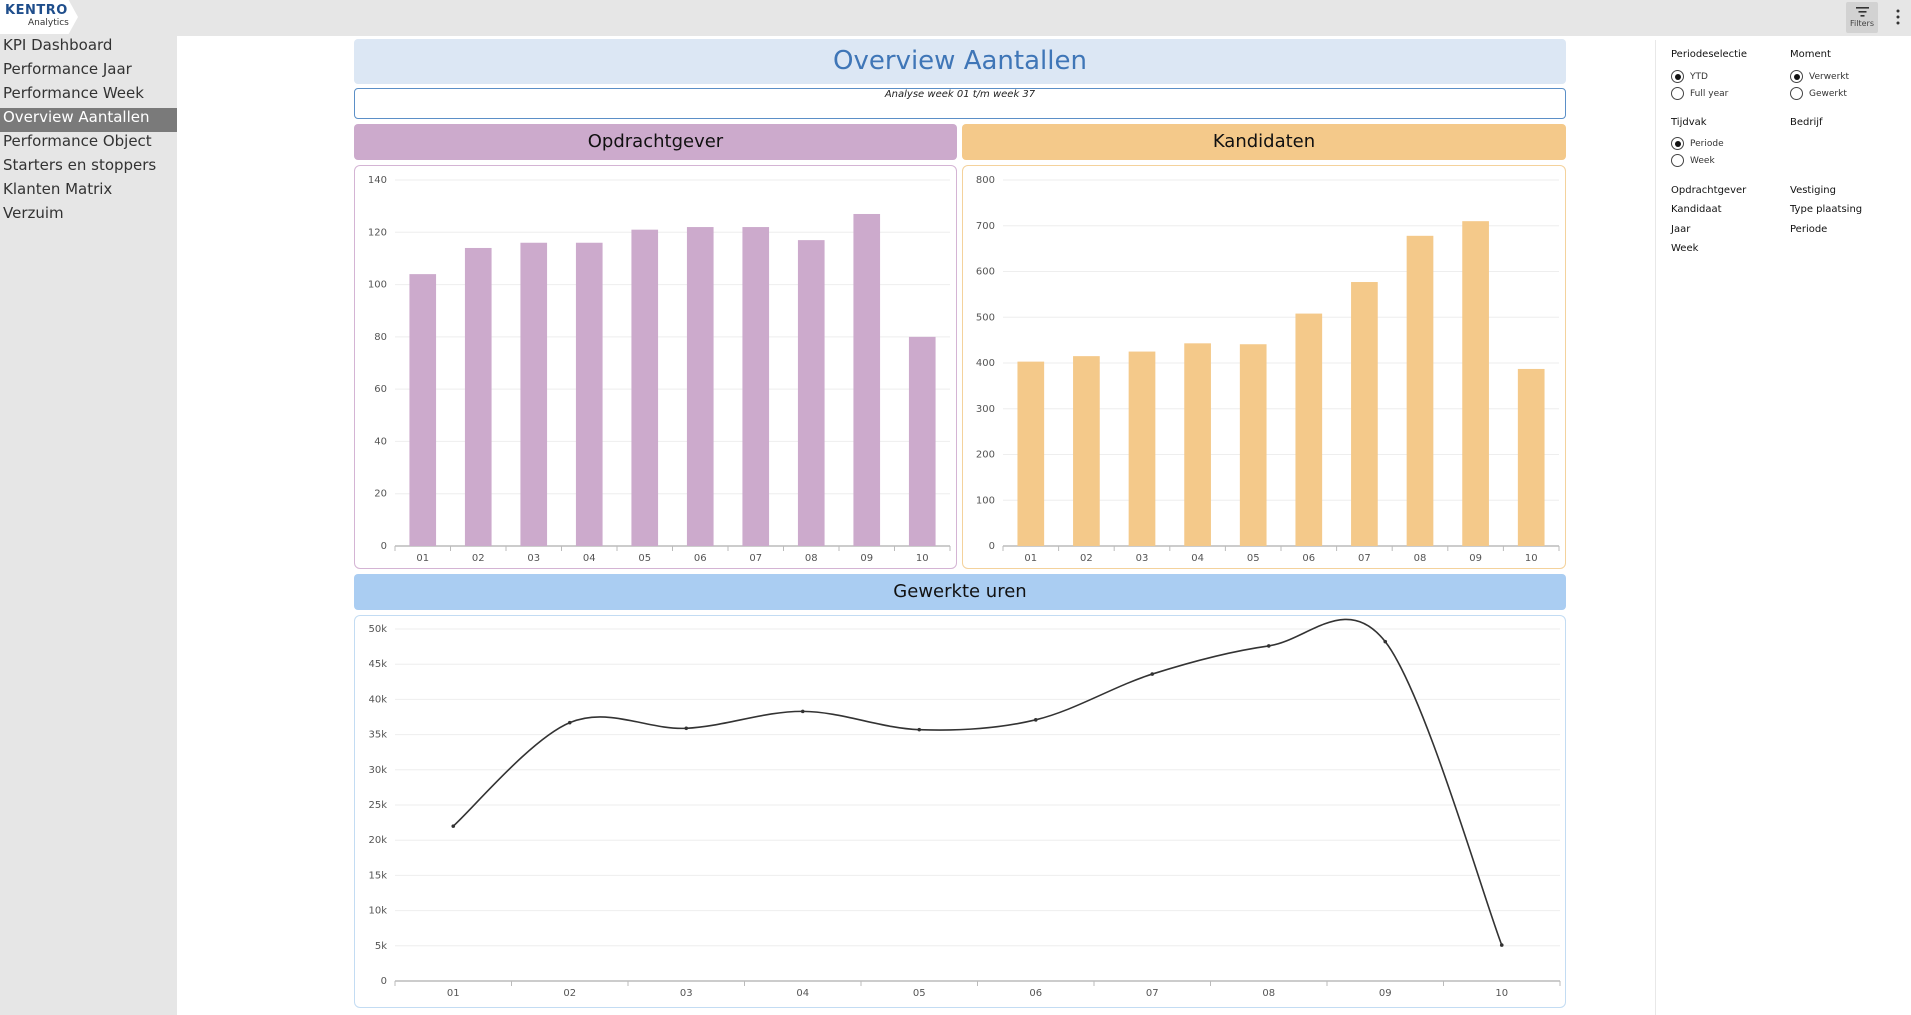  What do you see at coordinates (1818, 93) in the screenshot?
I see `radio-gewerkt: Gewerkt` at bounding box center [1818, 93].